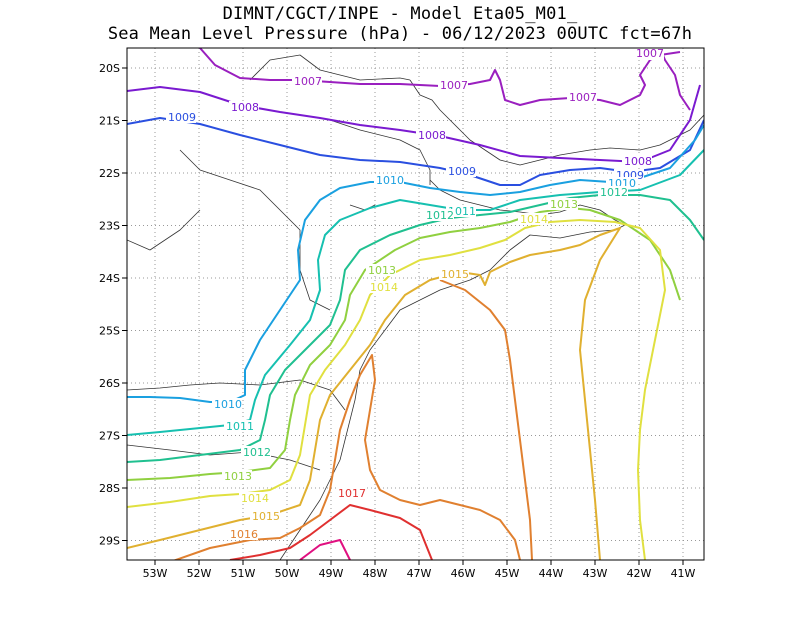 This screenshot has width=800, height=618. Describe the element at coordinates (331, 573) in the screenshot. I see `lon-tick-label: 49W` at that location.